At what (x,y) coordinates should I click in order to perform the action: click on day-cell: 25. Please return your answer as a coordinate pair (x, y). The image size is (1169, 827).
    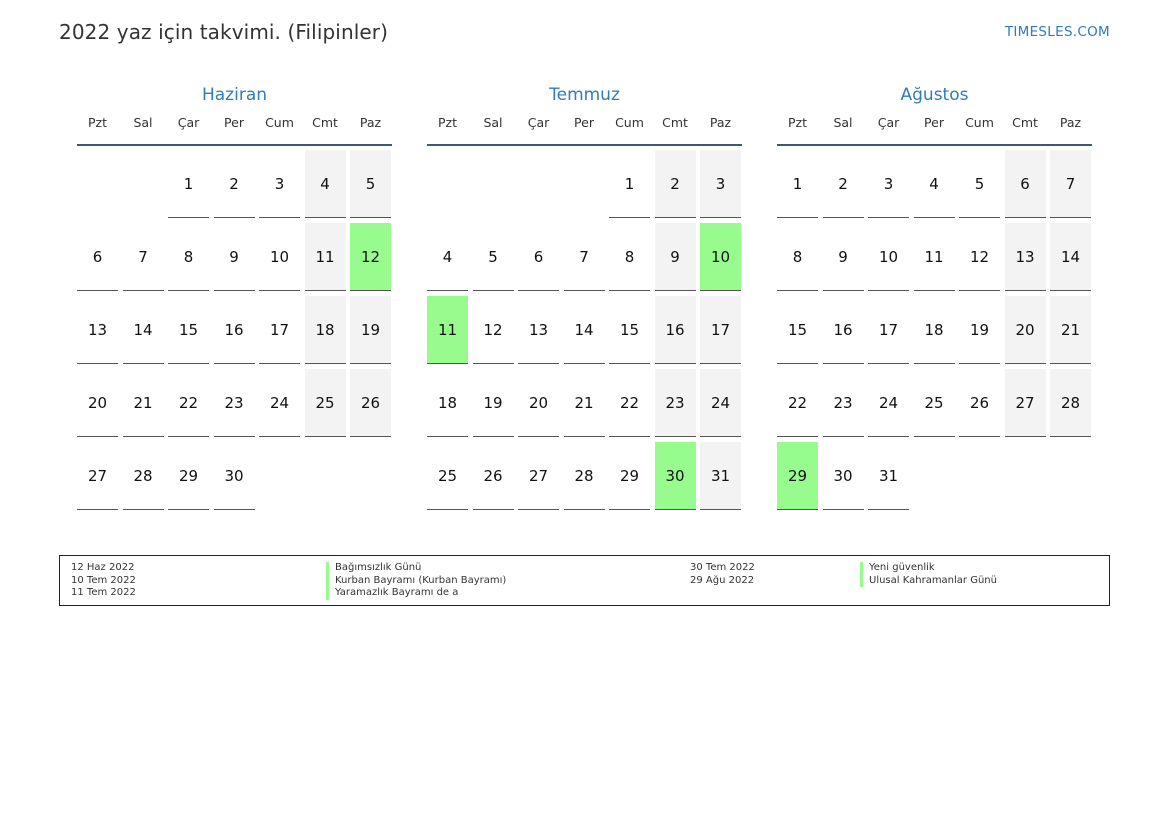
    Looking at the image, I should click on (447, 476).